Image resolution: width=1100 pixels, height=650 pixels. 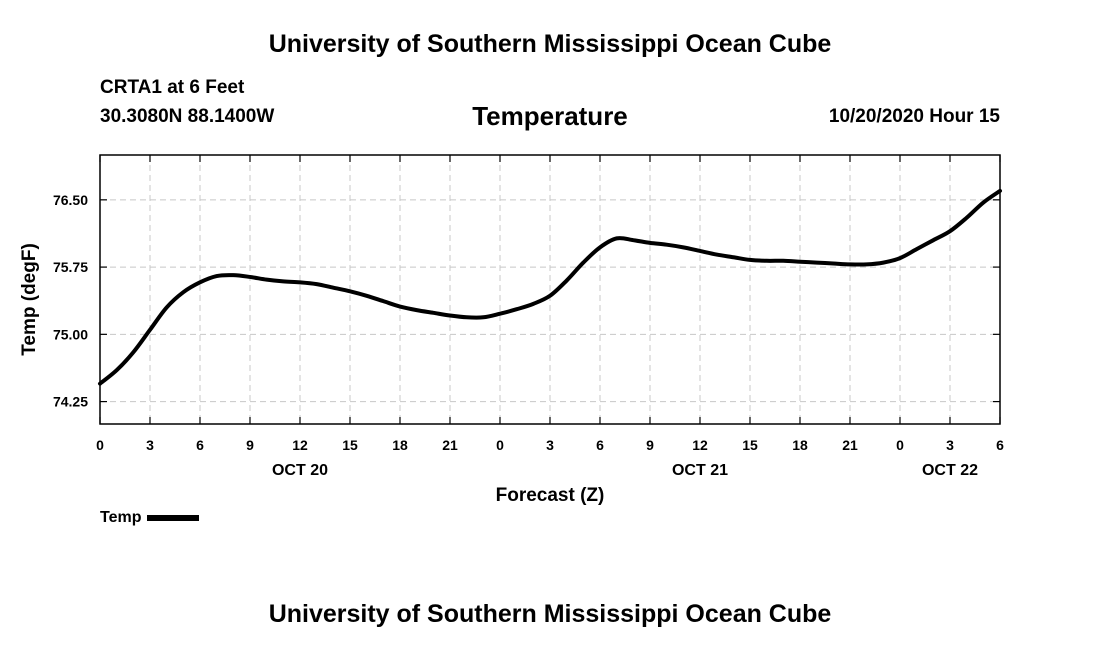 I want to click on y-tick-label: 74.25, so click(x=70, y=402).